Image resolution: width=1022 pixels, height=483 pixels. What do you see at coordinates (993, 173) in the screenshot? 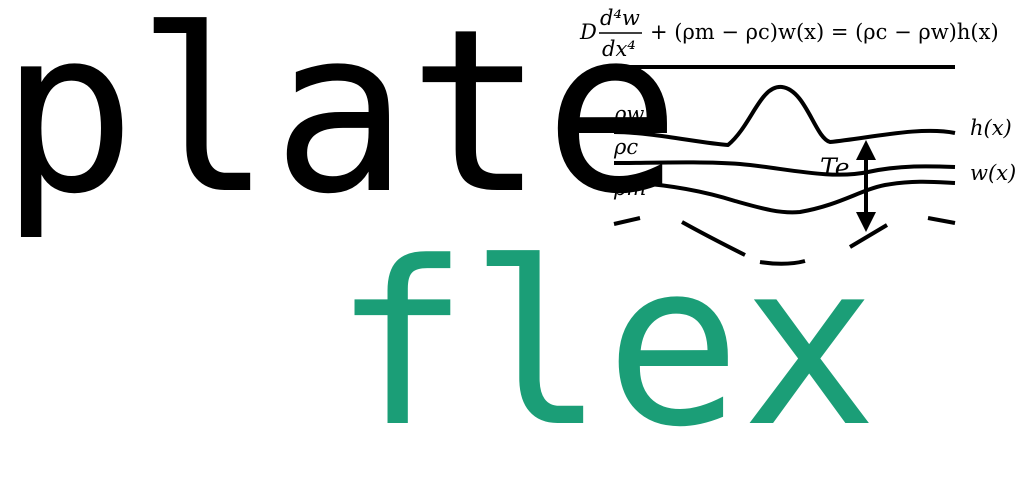
I see `label-w-x: w(x)` at bounding box center [993, 173].